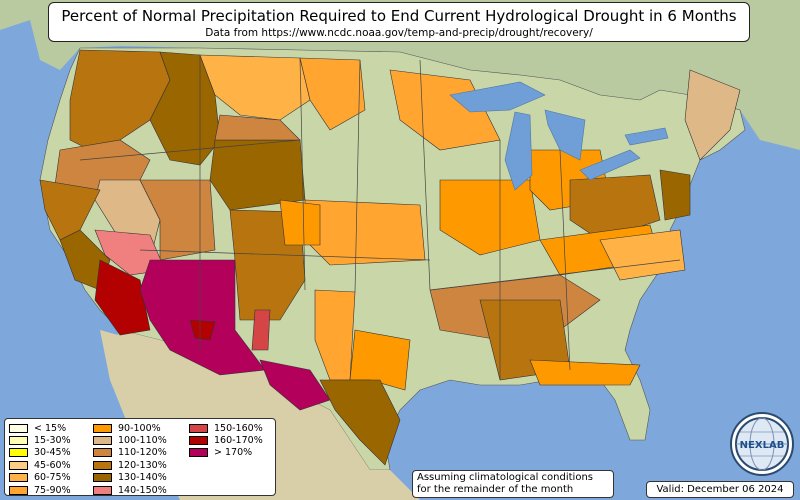 The width and height of the screenshot is (800, 500). I want to click on legend-item: 60-75%, so click(51, 478).